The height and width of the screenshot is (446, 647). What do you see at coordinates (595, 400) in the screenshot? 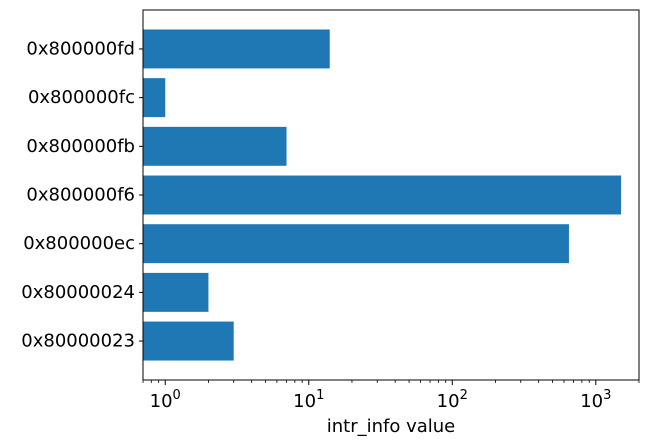
I see `x-tick-label: 10³` at bounding box center [595, 400].